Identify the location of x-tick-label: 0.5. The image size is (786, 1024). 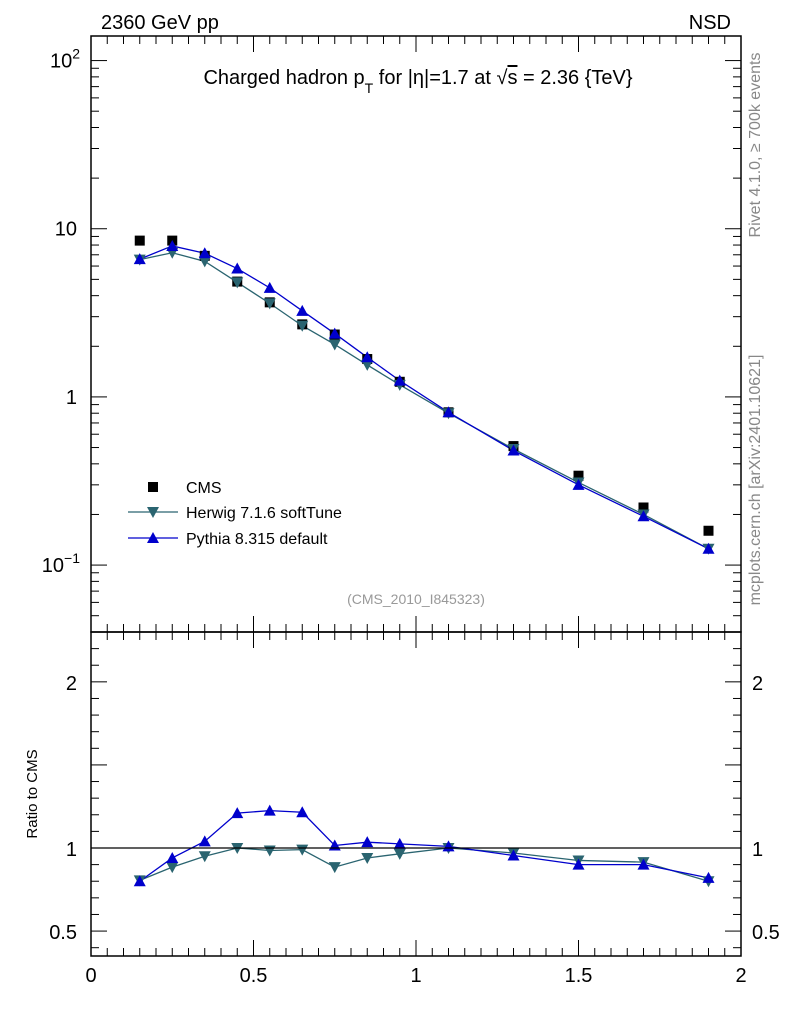
(254, 976).